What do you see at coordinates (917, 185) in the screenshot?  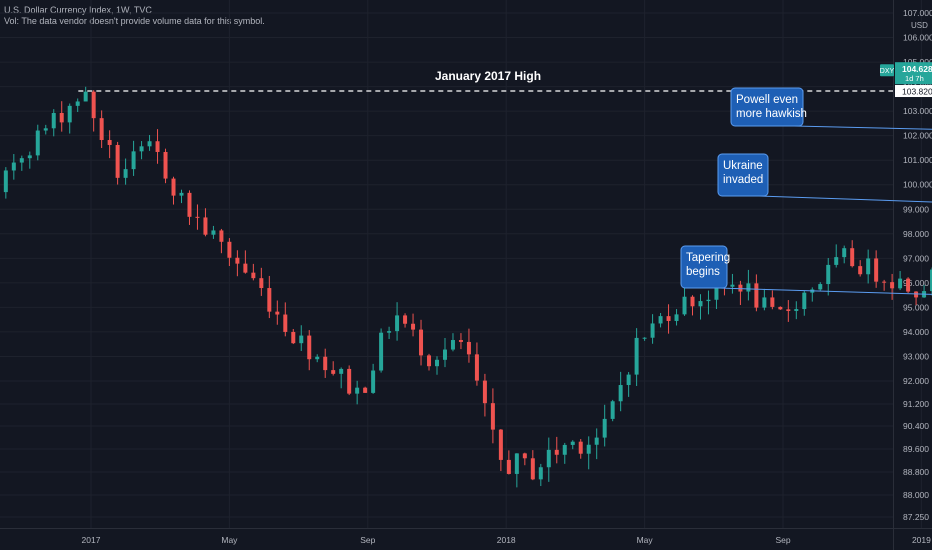 I see `y-tick-label: 100.000` at bounding box center [917, 185].